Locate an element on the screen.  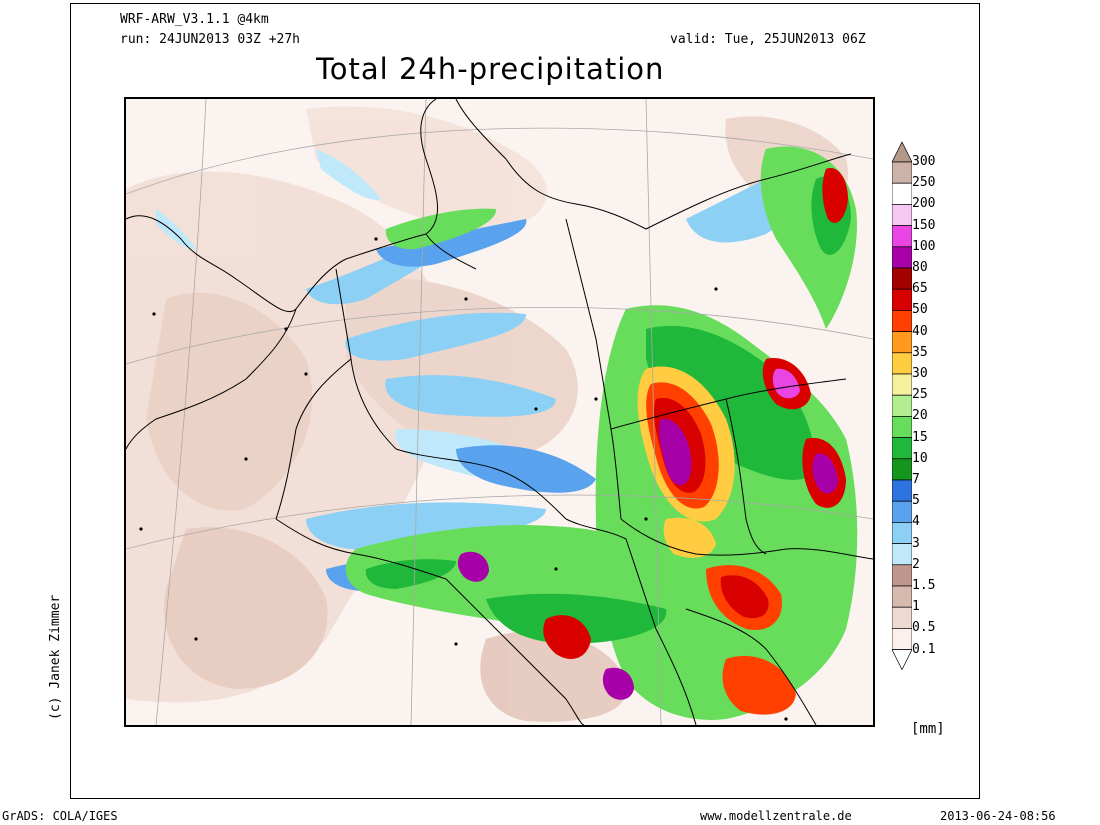
colorbar-label: 200 is located at coordinates (924, 204).